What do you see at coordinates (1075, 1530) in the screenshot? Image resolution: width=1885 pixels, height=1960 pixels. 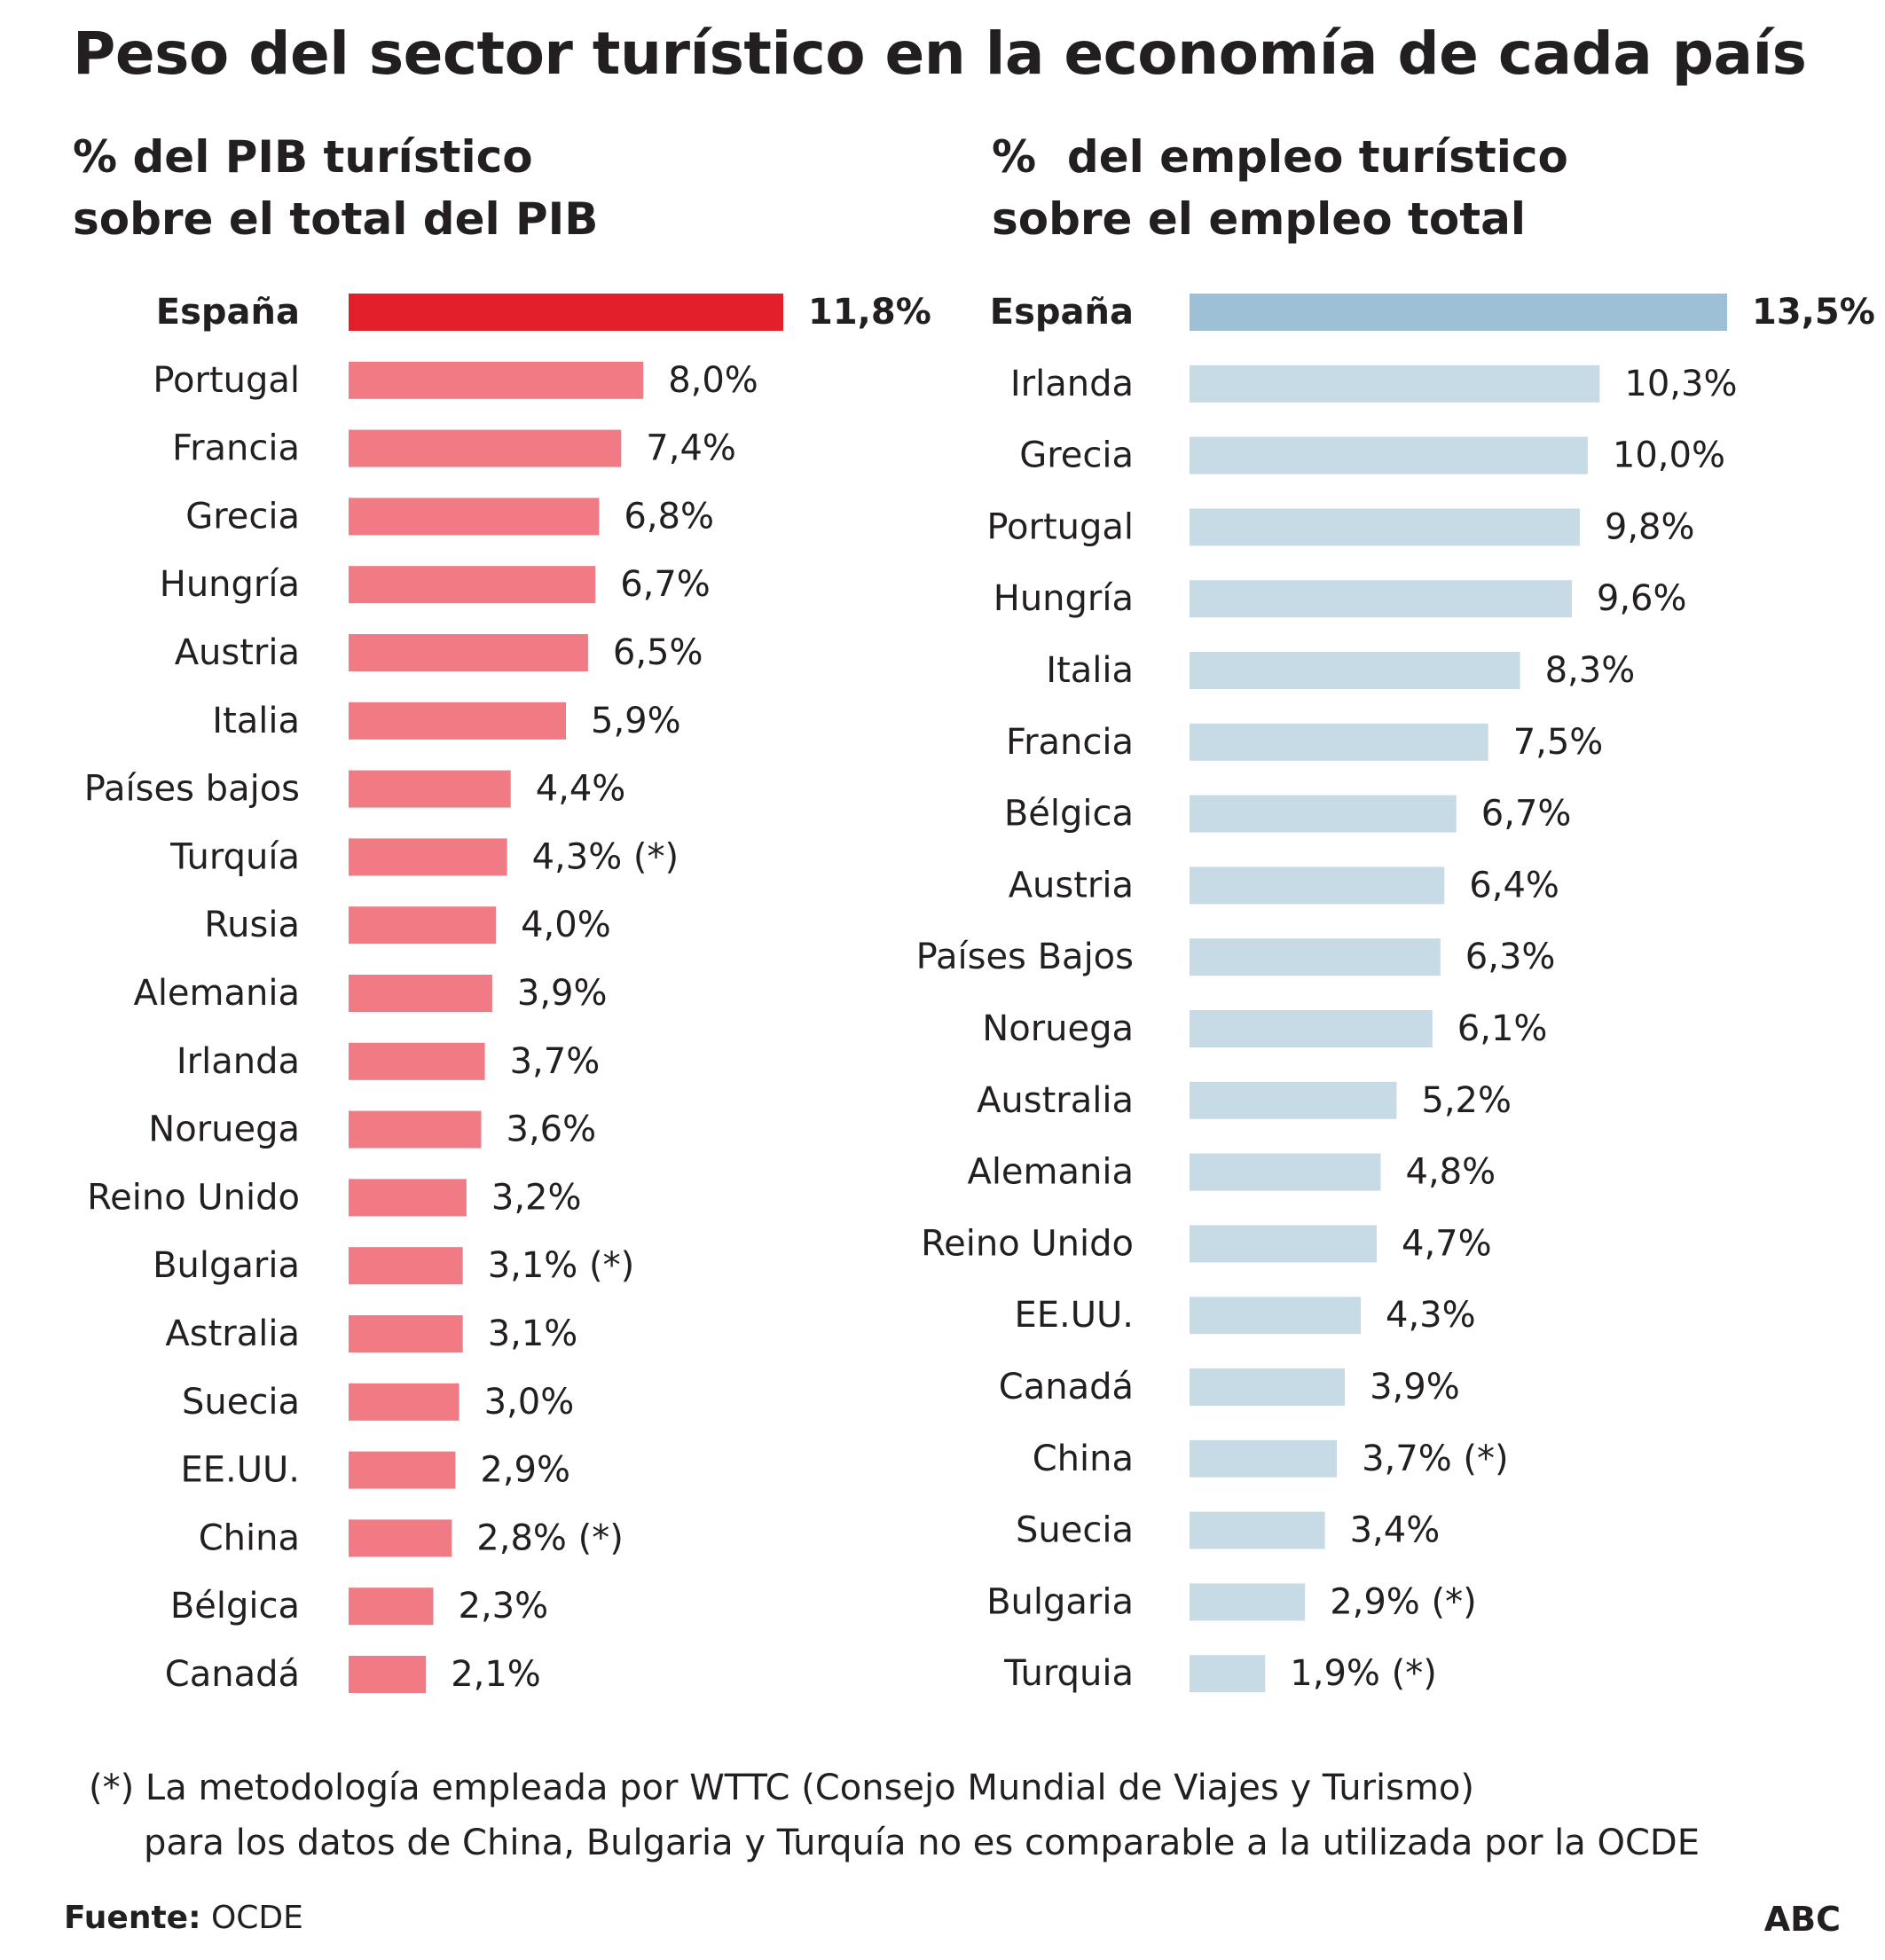 I see `emp-category-label: Suecia` at bounding box center [1075, 1530].